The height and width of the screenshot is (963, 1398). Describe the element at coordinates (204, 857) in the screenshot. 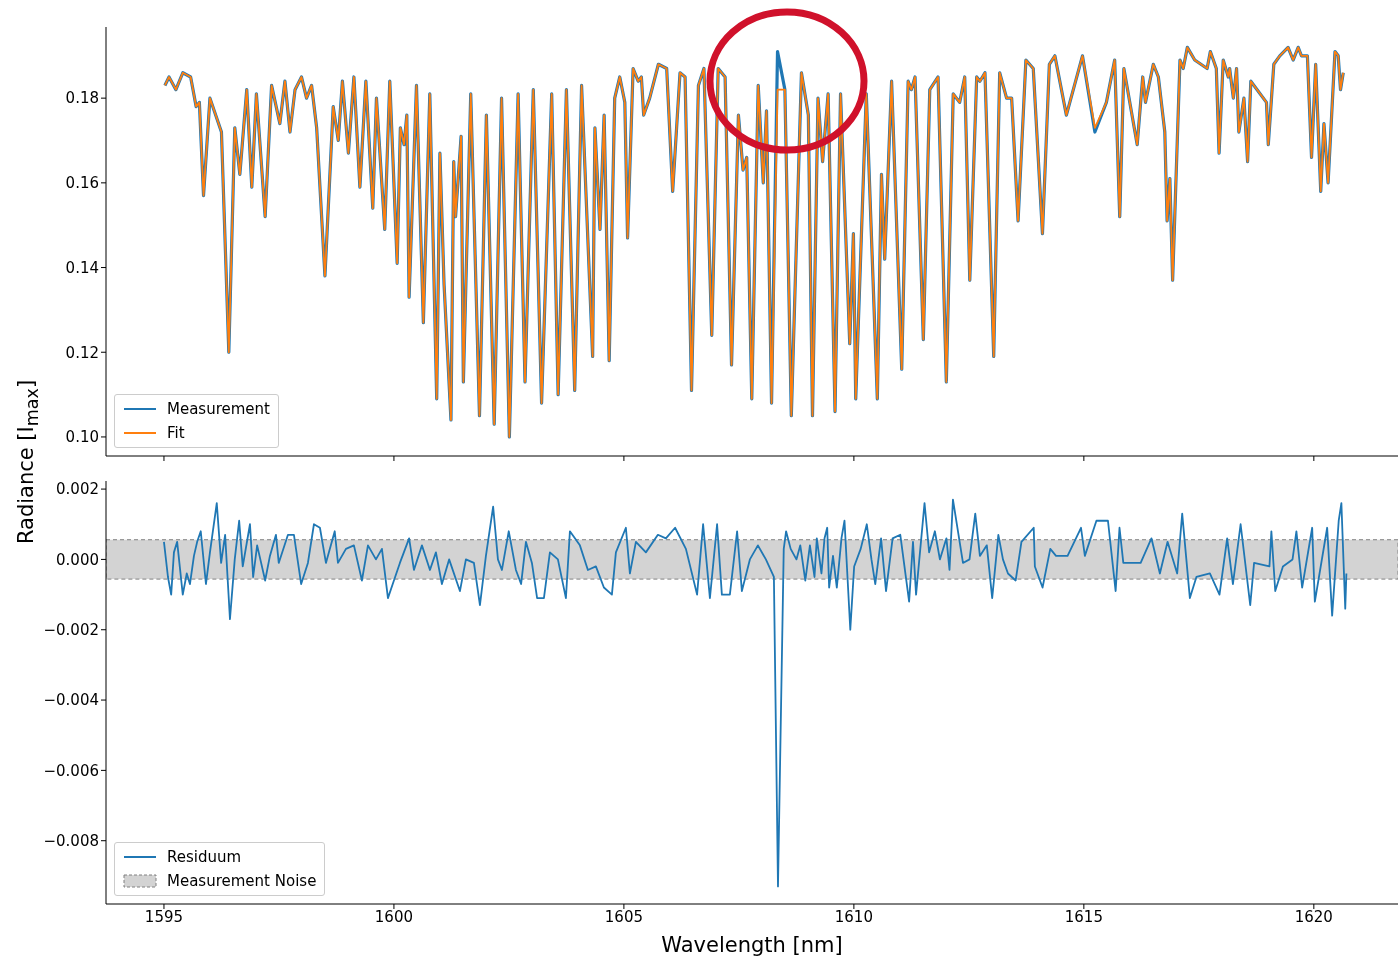

I see `legend-label: Residuum` at that location.